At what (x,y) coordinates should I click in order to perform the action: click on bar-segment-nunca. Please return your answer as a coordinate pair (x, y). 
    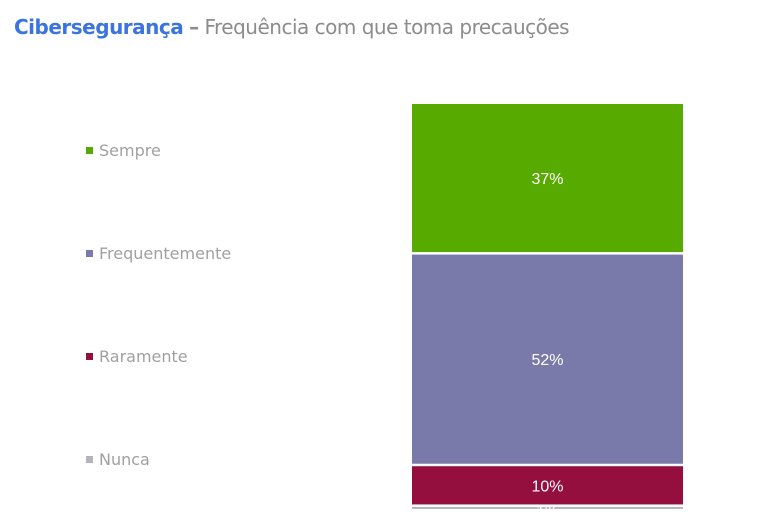
    Looking at the image, I should click on (547, 507).